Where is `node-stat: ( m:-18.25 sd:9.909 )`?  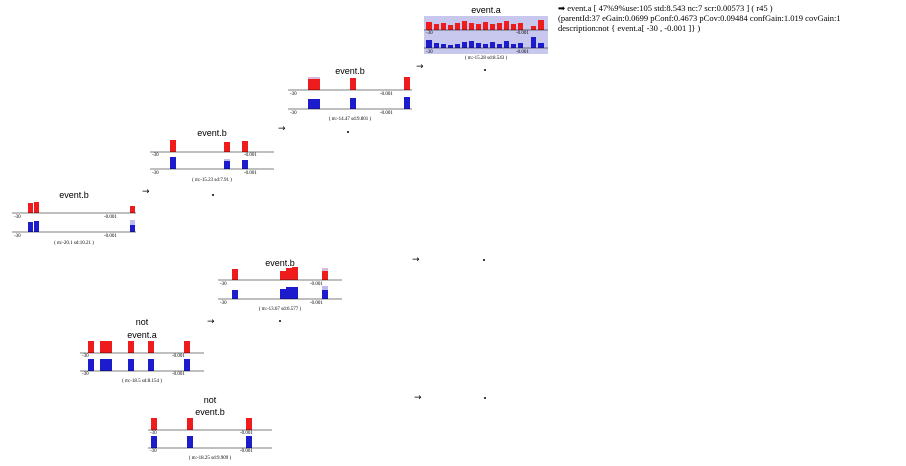 node-stat: ( m:-18.25 sd:9.909 ) is located at coordinates (210, 458).